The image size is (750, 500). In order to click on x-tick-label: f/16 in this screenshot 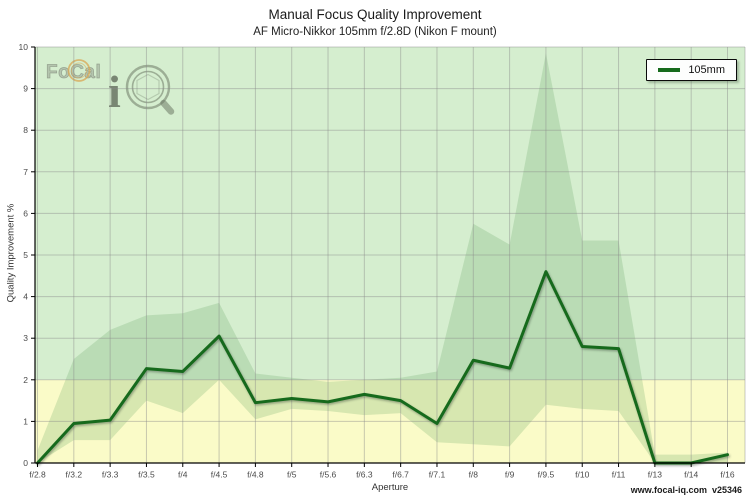, I will do `click(727, 475)`.